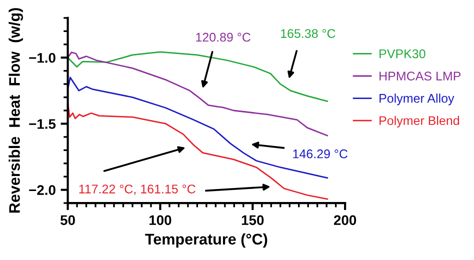  I want to click on x-tick-label: 100, so click(161, 220).